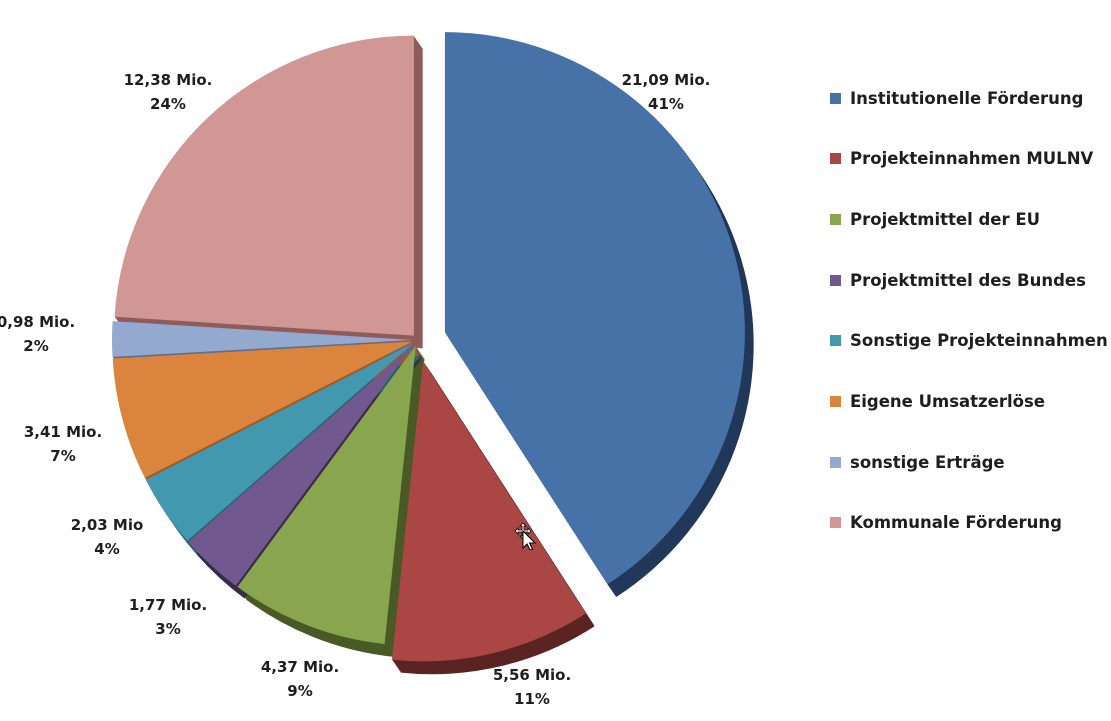 The width and height of the screenshot is (1111, 721). Describe the element at coordinates (972, 159) in the screenshot. I see `legend-label: Projekteinnahmen MULNV` at that location.